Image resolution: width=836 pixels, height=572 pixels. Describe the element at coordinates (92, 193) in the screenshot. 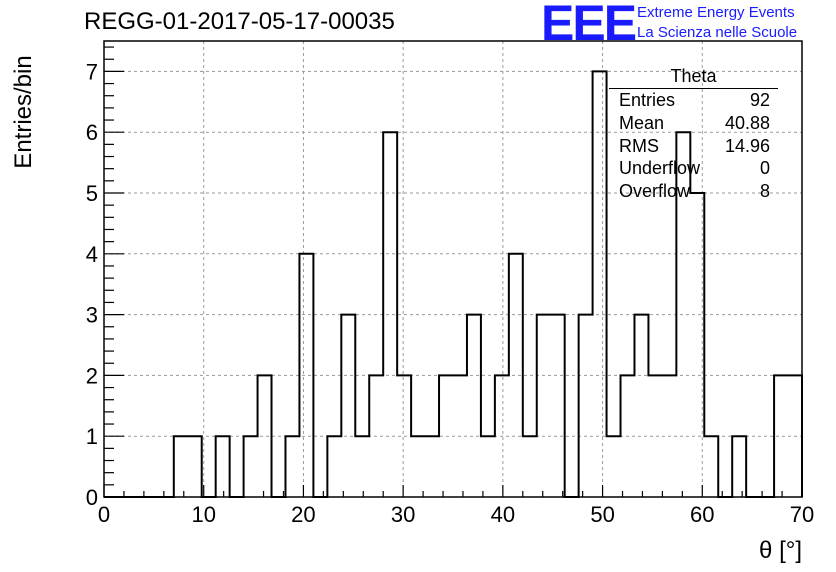

I see `y-tick-label: 5` at that location.